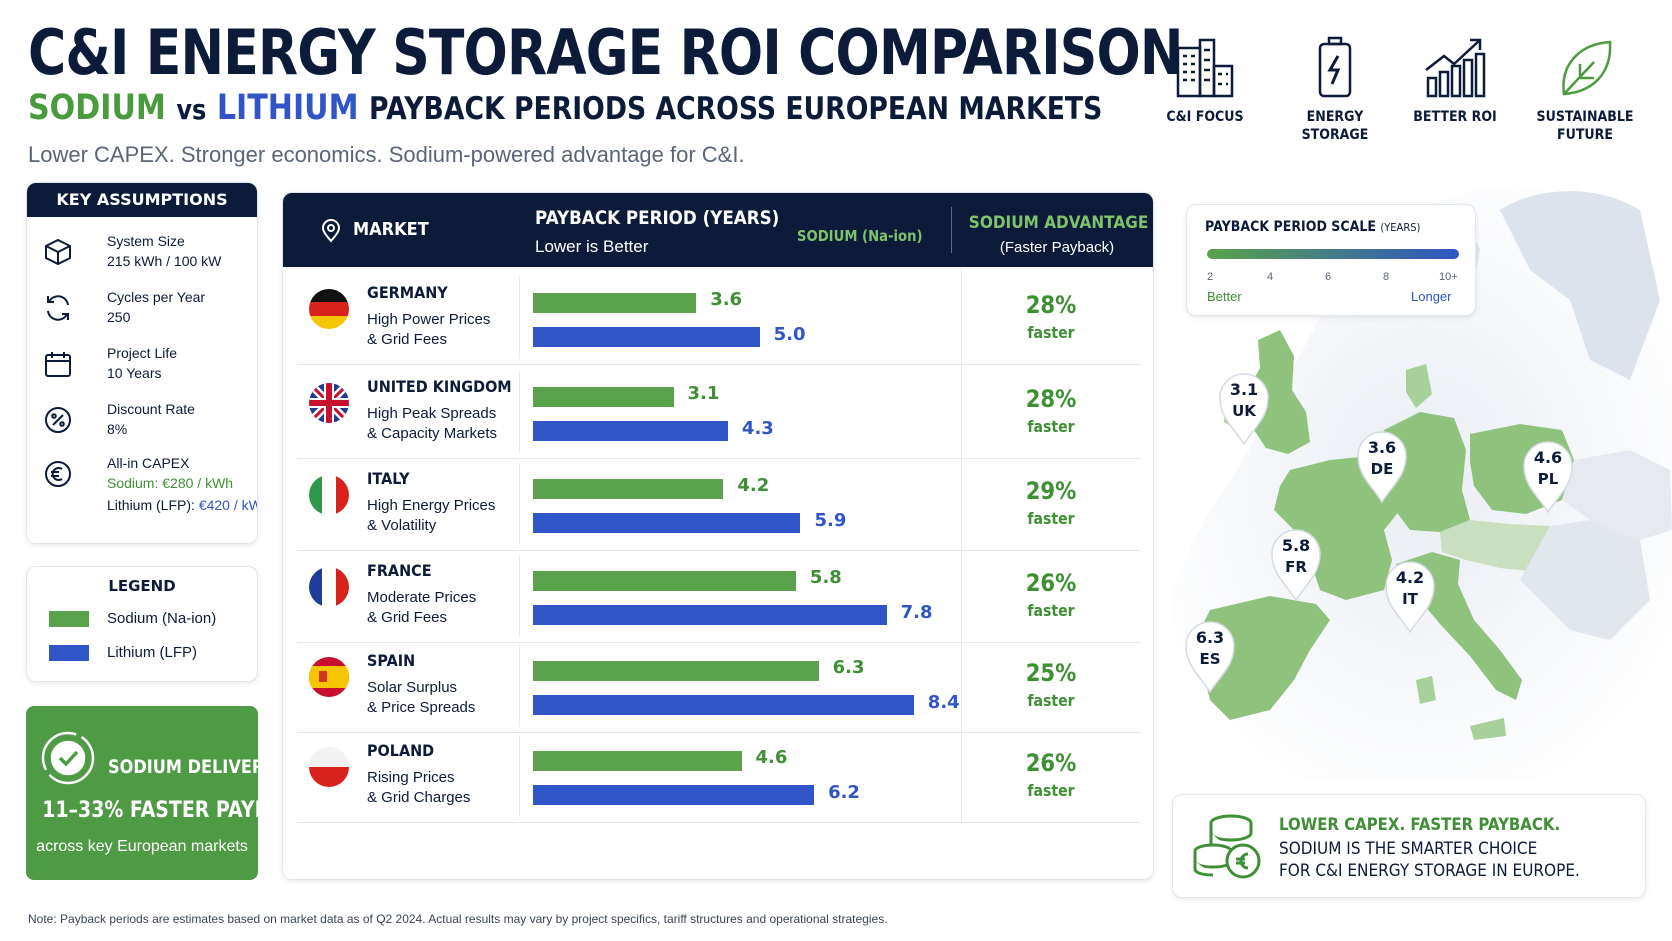 The width and height of the screenshot is (1672, 941). Describe the element at coordinates (422, 597) in the screenshot. I see `market-driver-1: Moderate Prices` at that location.